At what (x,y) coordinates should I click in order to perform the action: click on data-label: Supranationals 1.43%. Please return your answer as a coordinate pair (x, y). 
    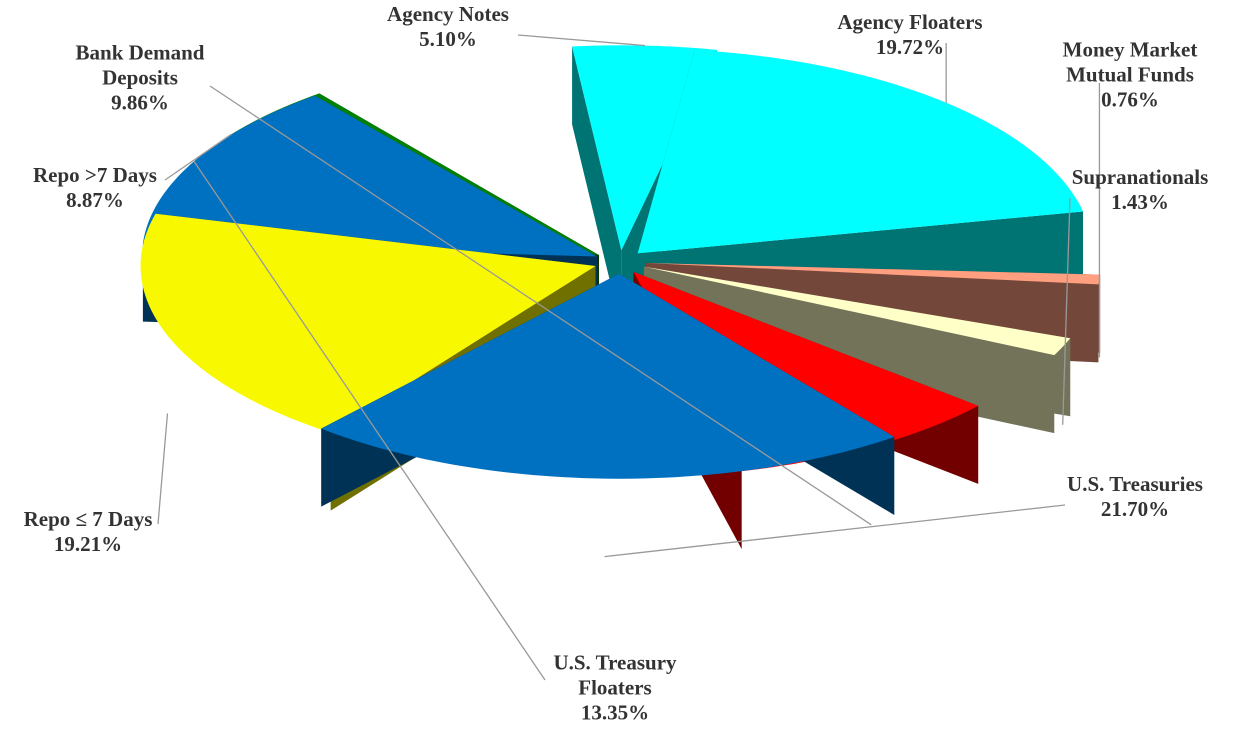
    Looking at the image, I should click on (1126, 190).